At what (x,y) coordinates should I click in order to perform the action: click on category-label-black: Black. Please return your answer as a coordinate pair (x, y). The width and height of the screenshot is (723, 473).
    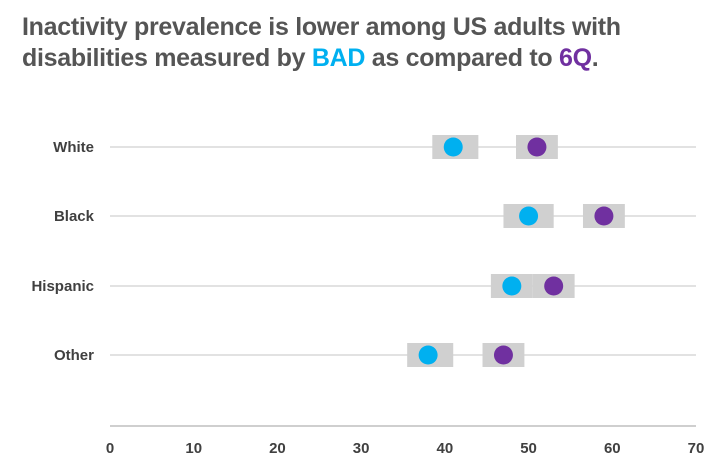
    Looking at the image, I should click on (74, 216).